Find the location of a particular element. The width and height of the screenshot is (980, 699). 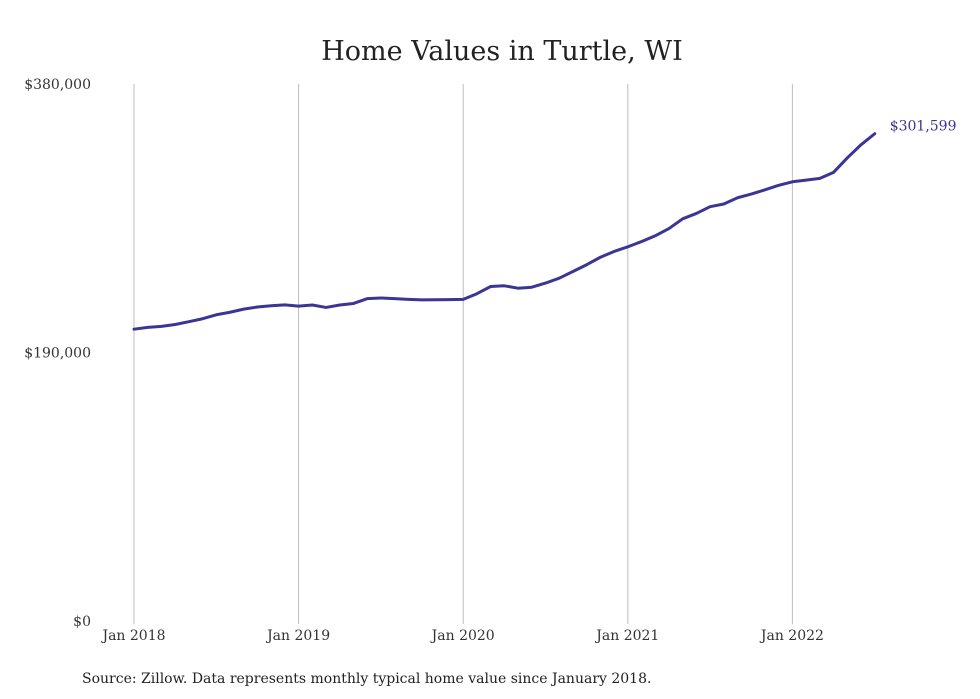

y-tick-label: $380,000 is located at coordinates (57, 85).